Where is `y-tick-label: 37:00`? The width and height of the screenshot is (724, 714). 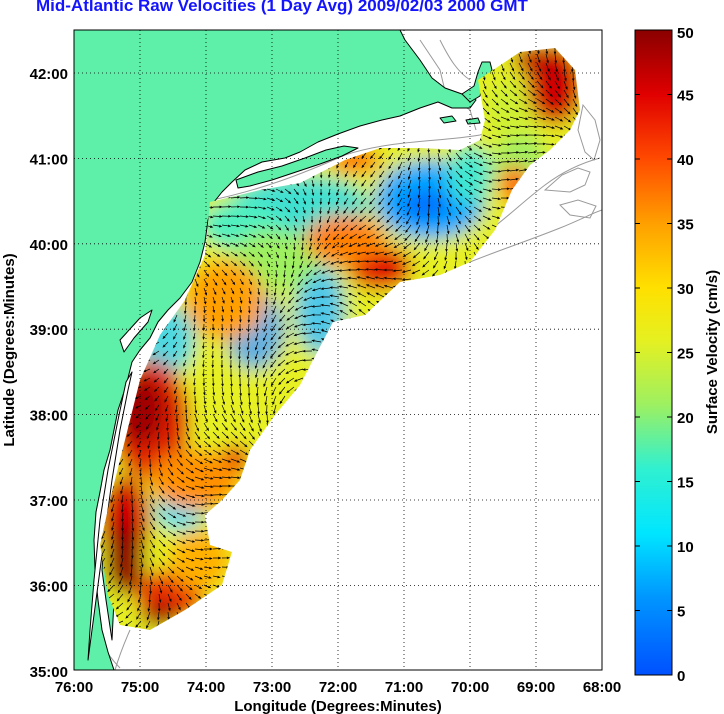 y-tick-label: 37:00 is located at coordinates (49, 501).